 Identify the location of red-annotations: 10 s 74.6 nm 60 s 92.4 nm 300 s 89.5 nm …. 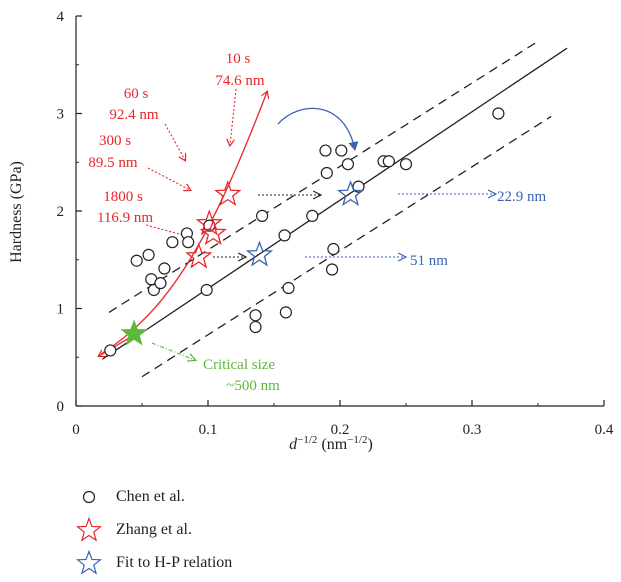
(176, 138).